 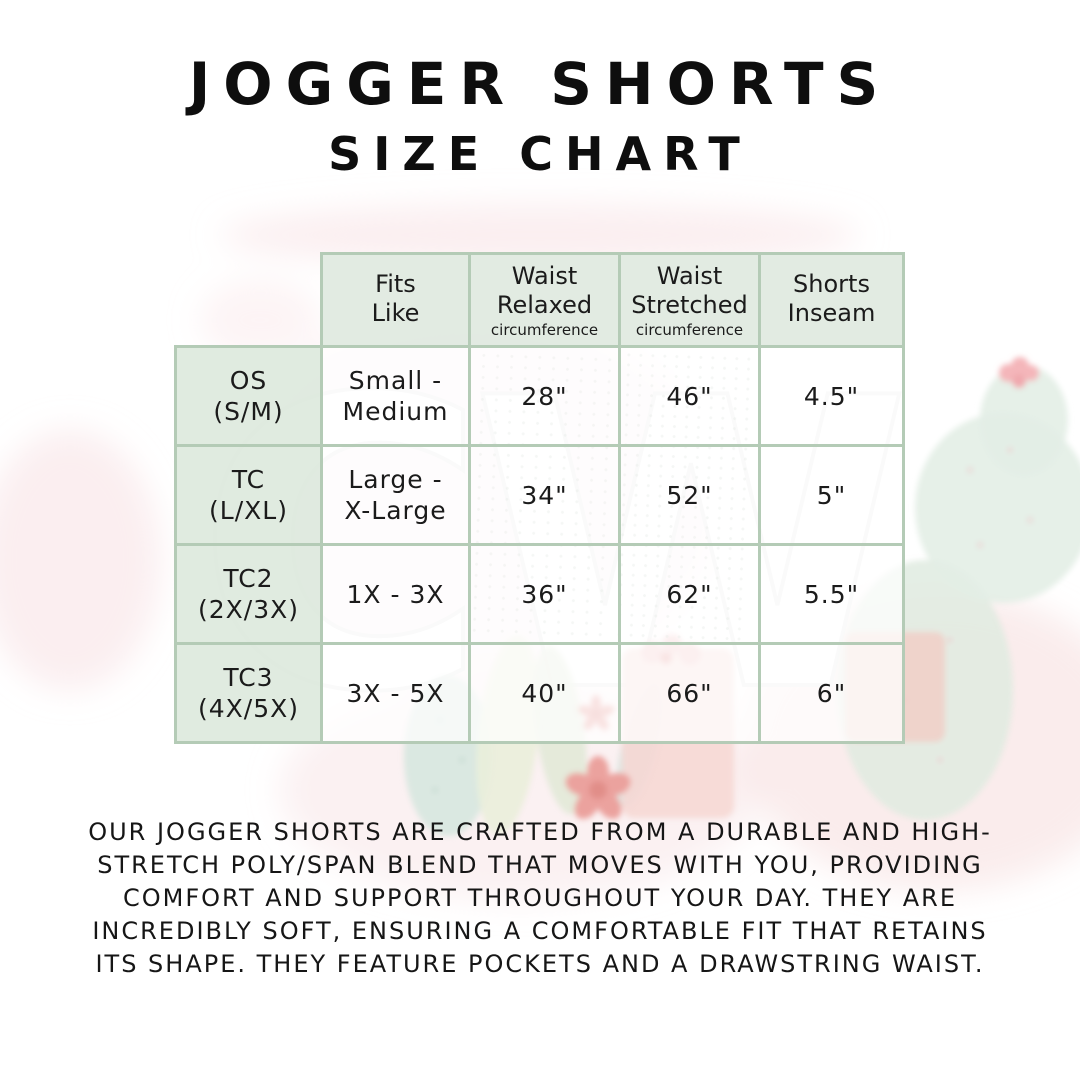 What do you see at coordinates (831, 284) in the screenshot?
I see `header-label: Shorts` at bounding box center [831, 284].